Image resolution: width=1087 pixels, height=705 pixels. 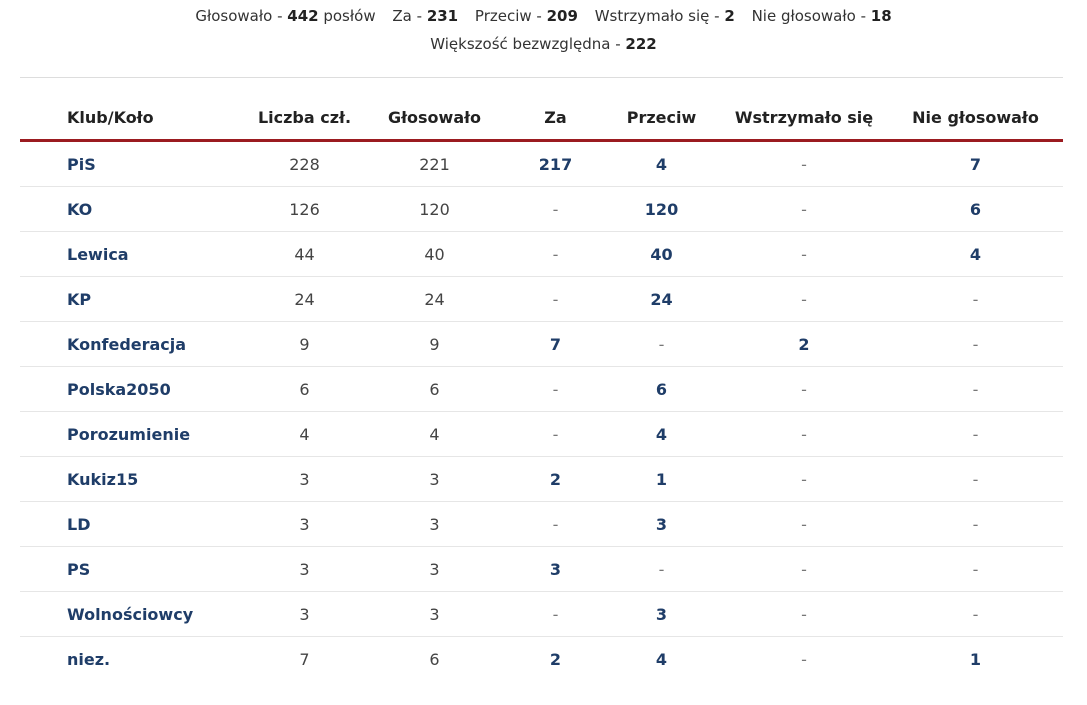 I want to click on club-name-link: PS, so click(x=134, y=569).